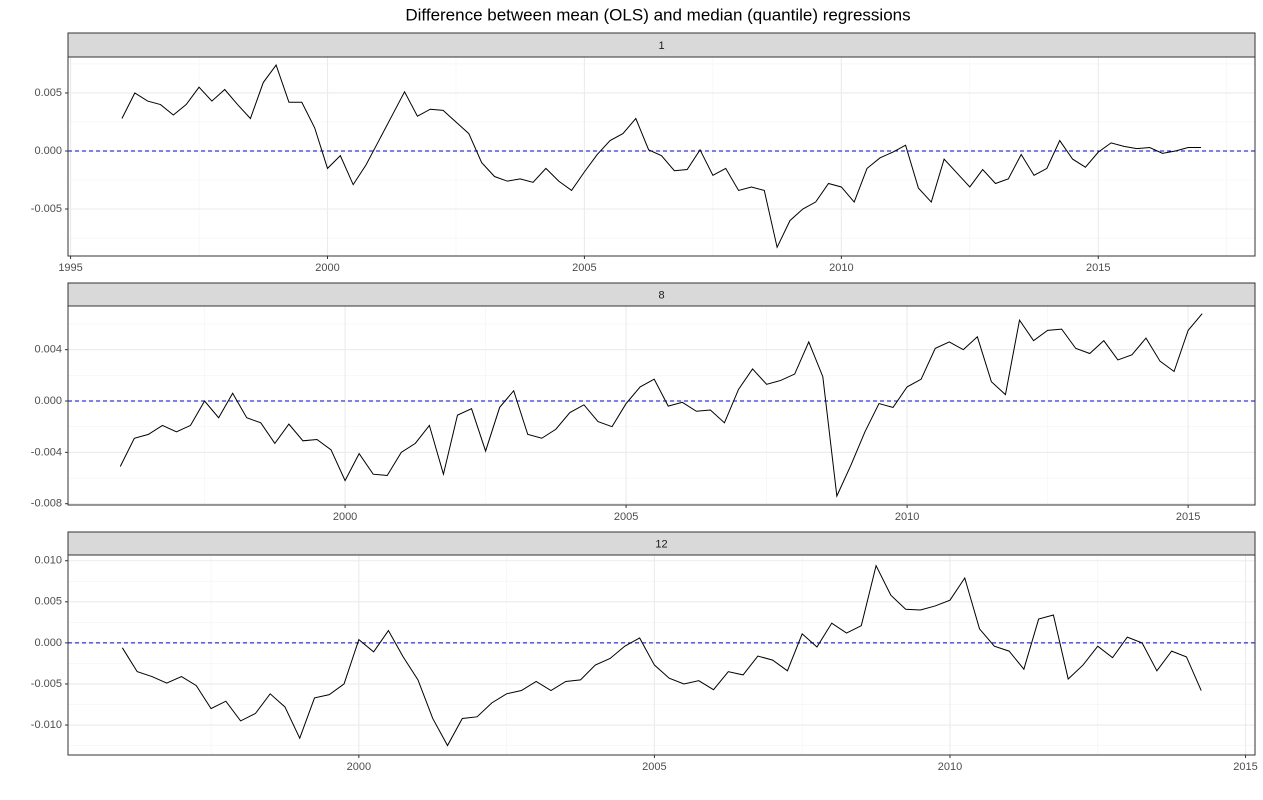 The image size is (1263, 800). Describe the element at coordinates (48, 561) in the screenshot. I see `y-tick-label: 0.010` at that location.